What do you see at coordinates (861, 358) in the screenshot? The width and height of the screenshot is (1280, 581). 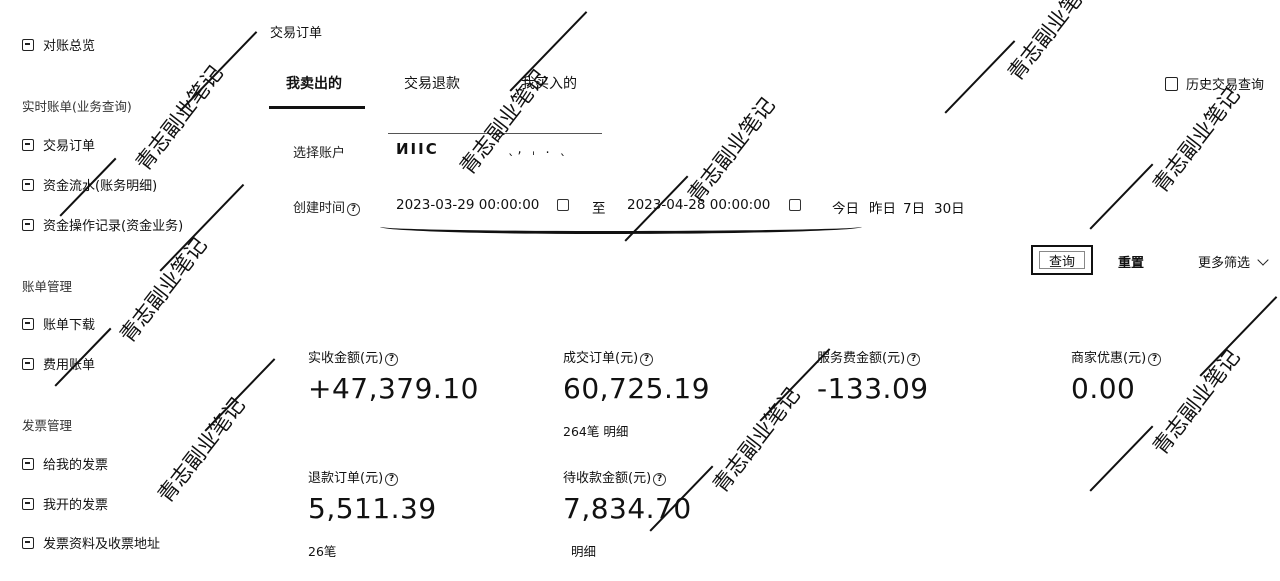 I see `stat-label-text: 服务费金额(元)` at bounding box center [861, 358].